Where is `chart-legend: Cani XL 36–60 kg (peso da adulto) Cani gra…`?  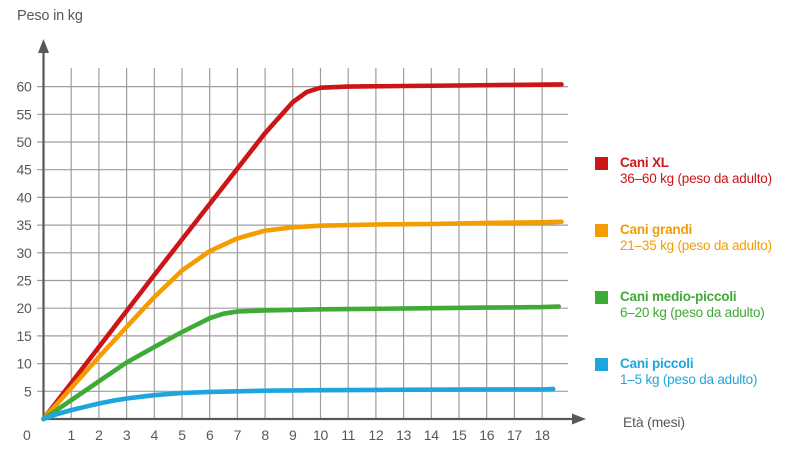 chart-legend: Cani XL 36–60 kg (peso da adulto) Cani gra… is located at coordinates (683, 271).